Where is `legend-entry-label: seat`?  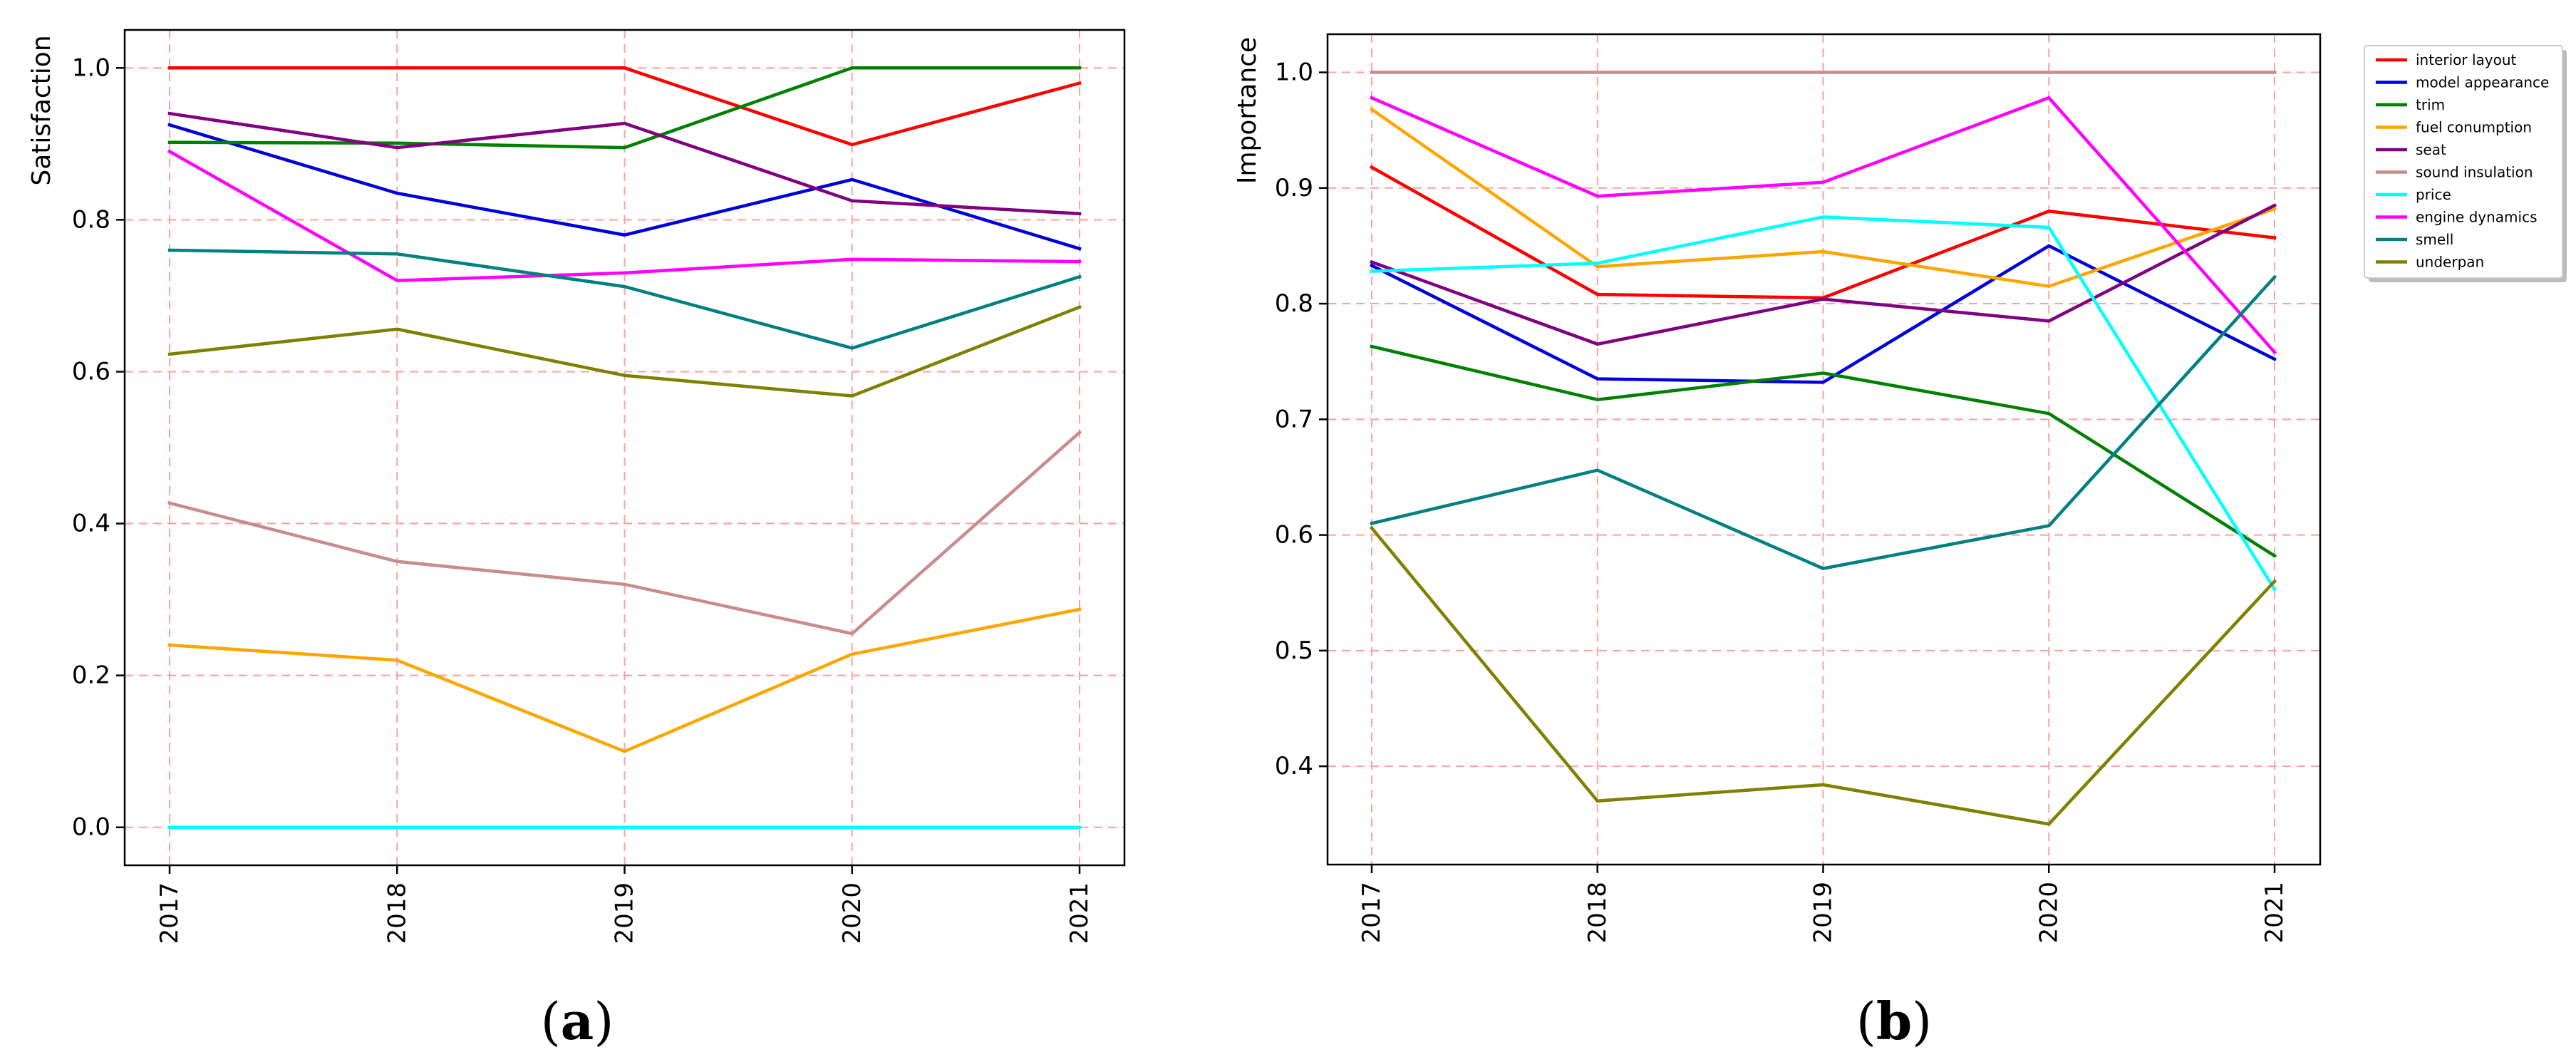
legend-entry-label: seat is located at coordinates (2431, 149).